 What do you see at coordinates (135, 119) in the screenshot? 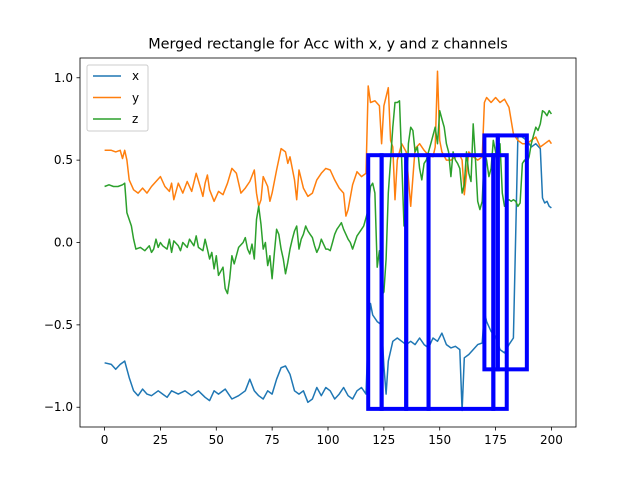
I see `legend-label-z: z` at bounding box center [135, 119].